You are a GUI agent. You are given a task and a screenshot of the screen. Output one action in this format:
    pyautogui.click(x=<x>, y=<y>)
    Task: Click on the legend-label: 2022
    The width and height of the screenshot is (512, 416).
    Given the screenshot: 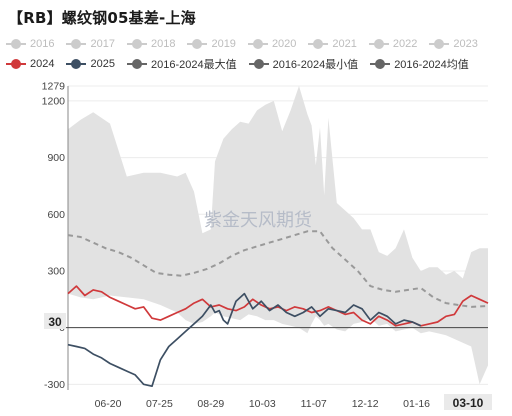 What is the action you would take?
    pyautogui.click(x=405, y=44)
    